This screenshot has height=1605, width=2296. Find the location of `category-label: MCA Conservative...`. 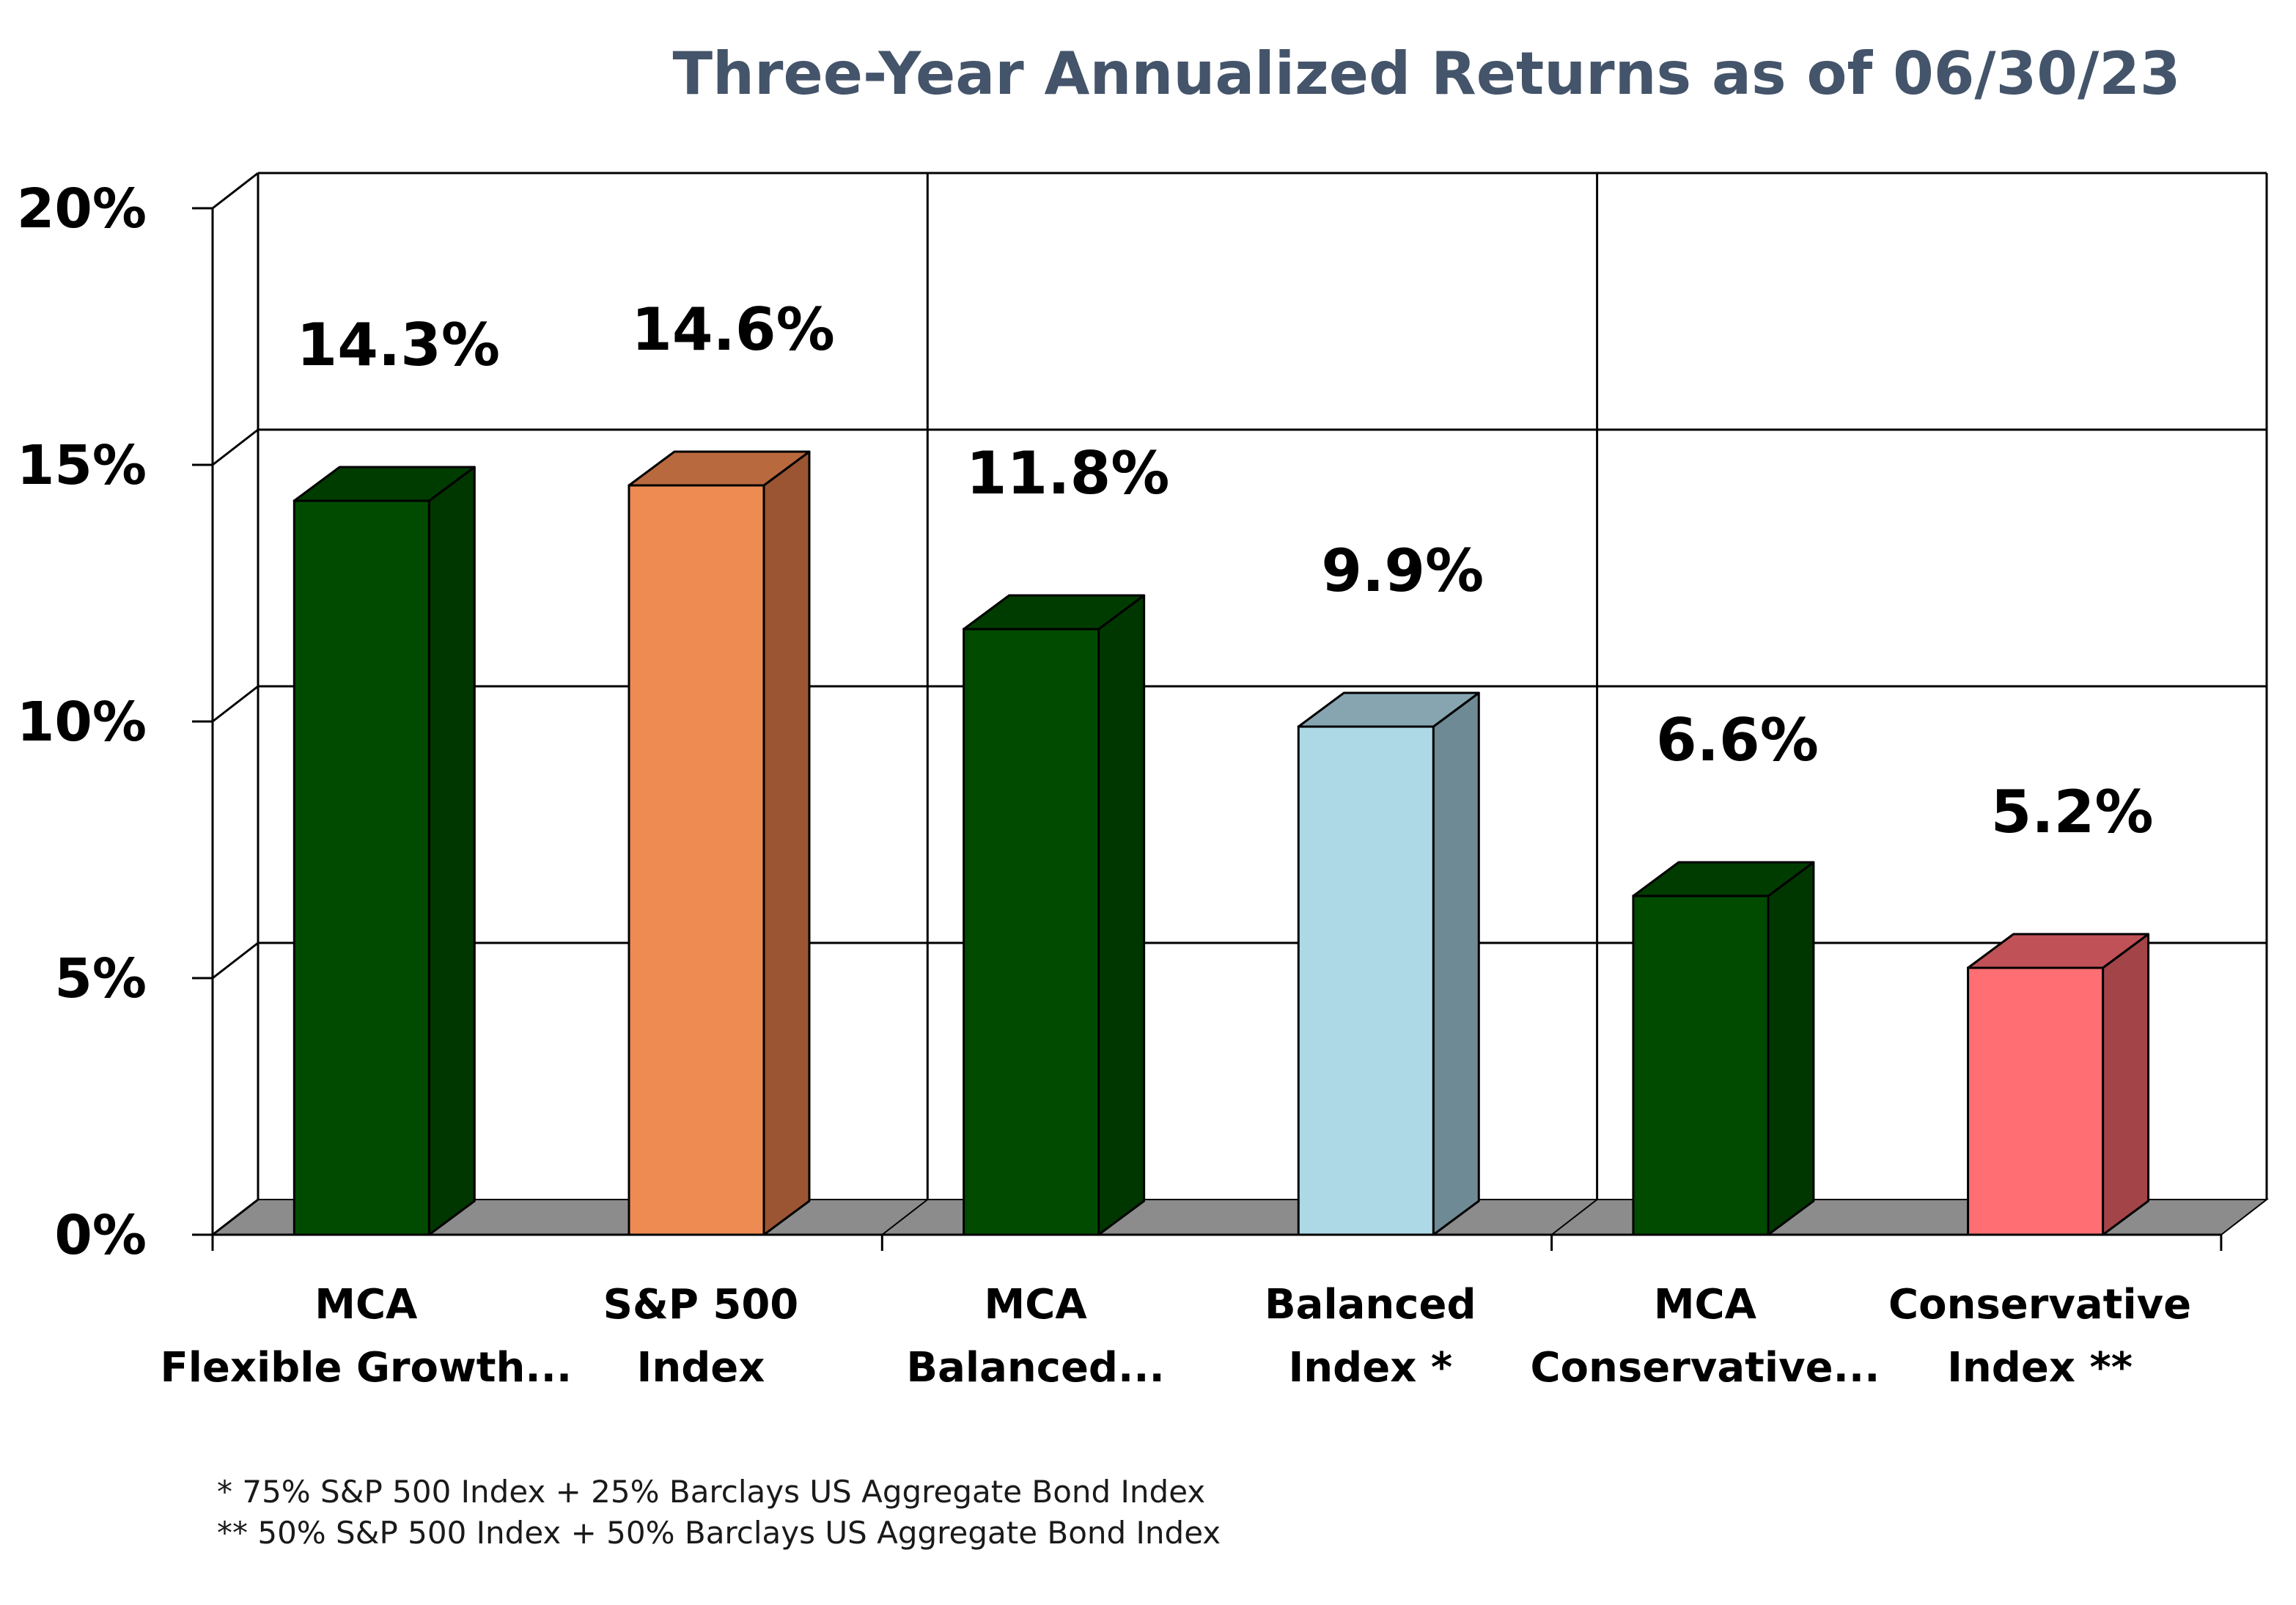

category-label: MCA Conservative... is located at coordinates (1705, 1336).